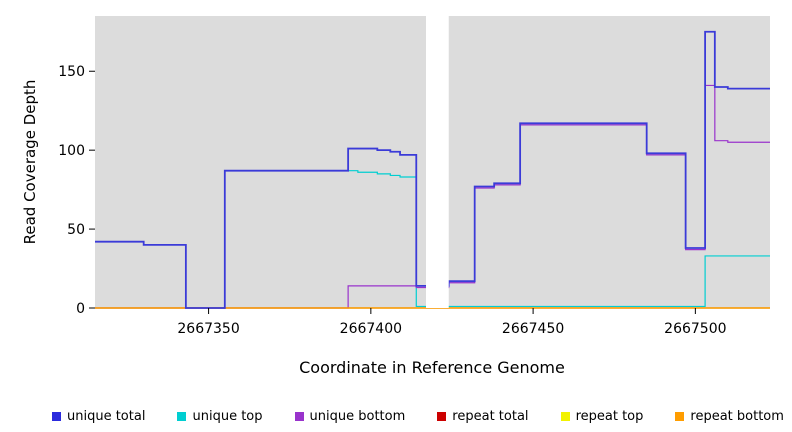 Image resolution: width=792 pixels, height=432 pixels. I want to click on legend-swatch-unique-total, so click(56, 416).